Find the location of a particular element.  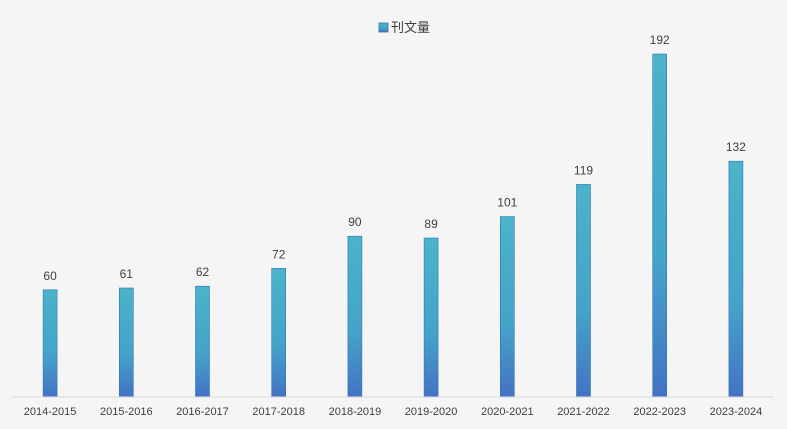

data-label-2014-2015: 60 is located at coordinates (50, 276).